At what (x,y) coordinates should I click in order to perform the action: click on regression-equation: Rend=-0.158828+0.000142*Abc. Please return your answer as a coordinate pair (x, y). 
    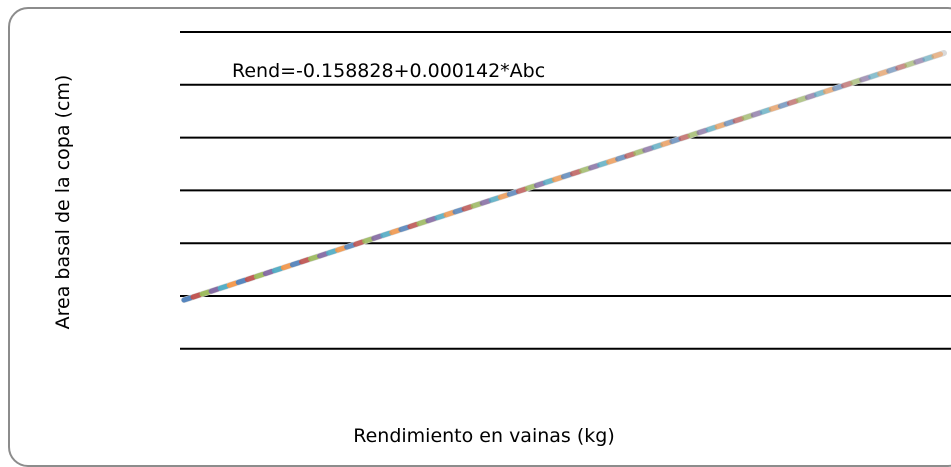
    Looking at the image, I should click on (389, 71).